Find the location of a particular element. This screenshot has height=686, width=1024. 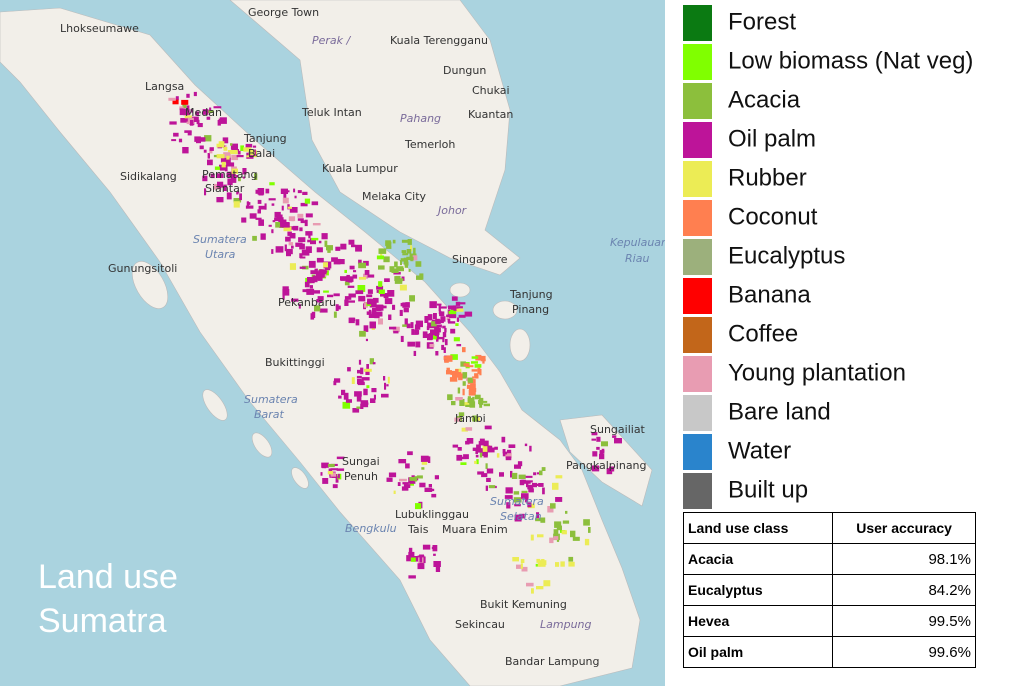

place: Kepulauan is located at coordinates (637, 242).